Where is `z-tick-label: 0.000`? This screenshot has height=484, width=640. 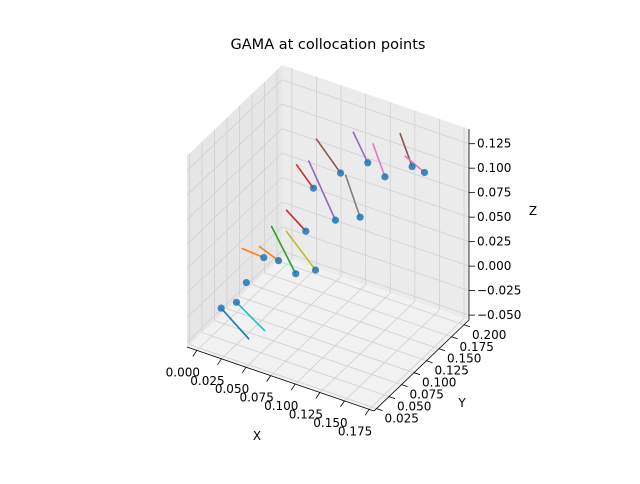
z-tick-label: 0.000 is located at coordinates (494, 266).